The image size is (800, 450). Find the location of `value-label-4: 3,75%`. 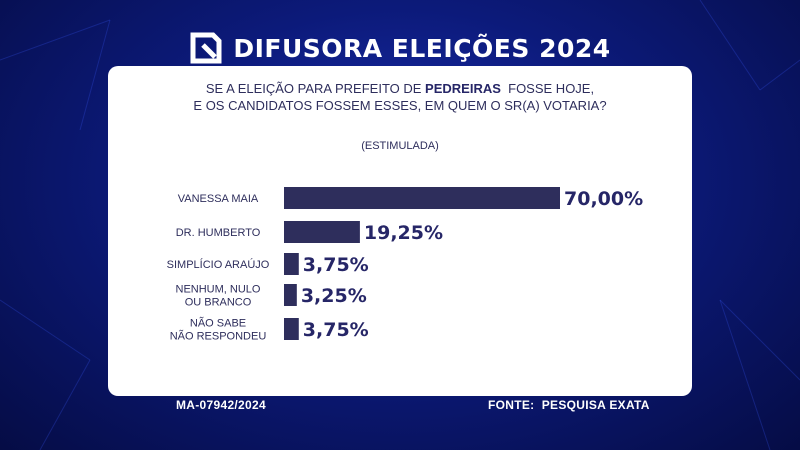

value-label-4: 3,75% is located at coordinates (336, 330).